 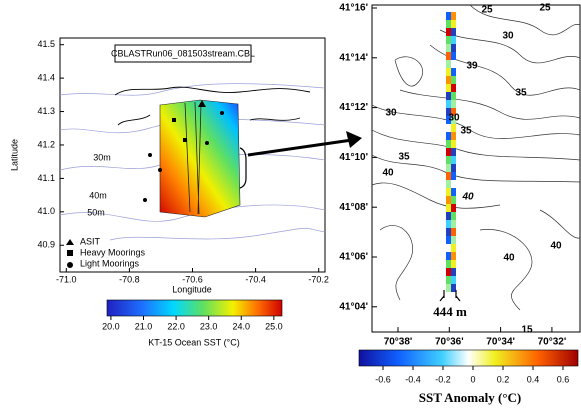 What do you see at coordinates (353, 207) in the screenshot?
I see `y-tick-label: 41°08'` at bounding box center [353, 207].